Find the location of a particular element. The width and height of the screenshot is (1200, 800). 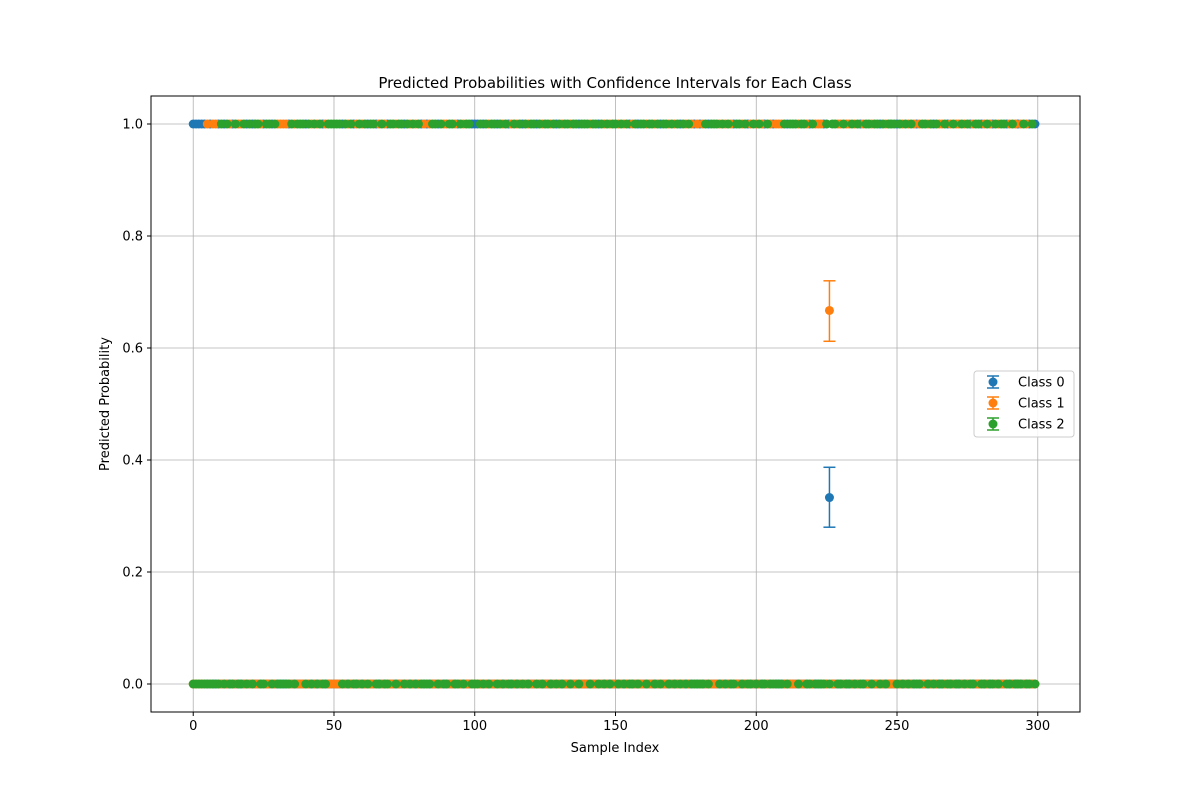

error-bars is located at coordinates (829, 404).